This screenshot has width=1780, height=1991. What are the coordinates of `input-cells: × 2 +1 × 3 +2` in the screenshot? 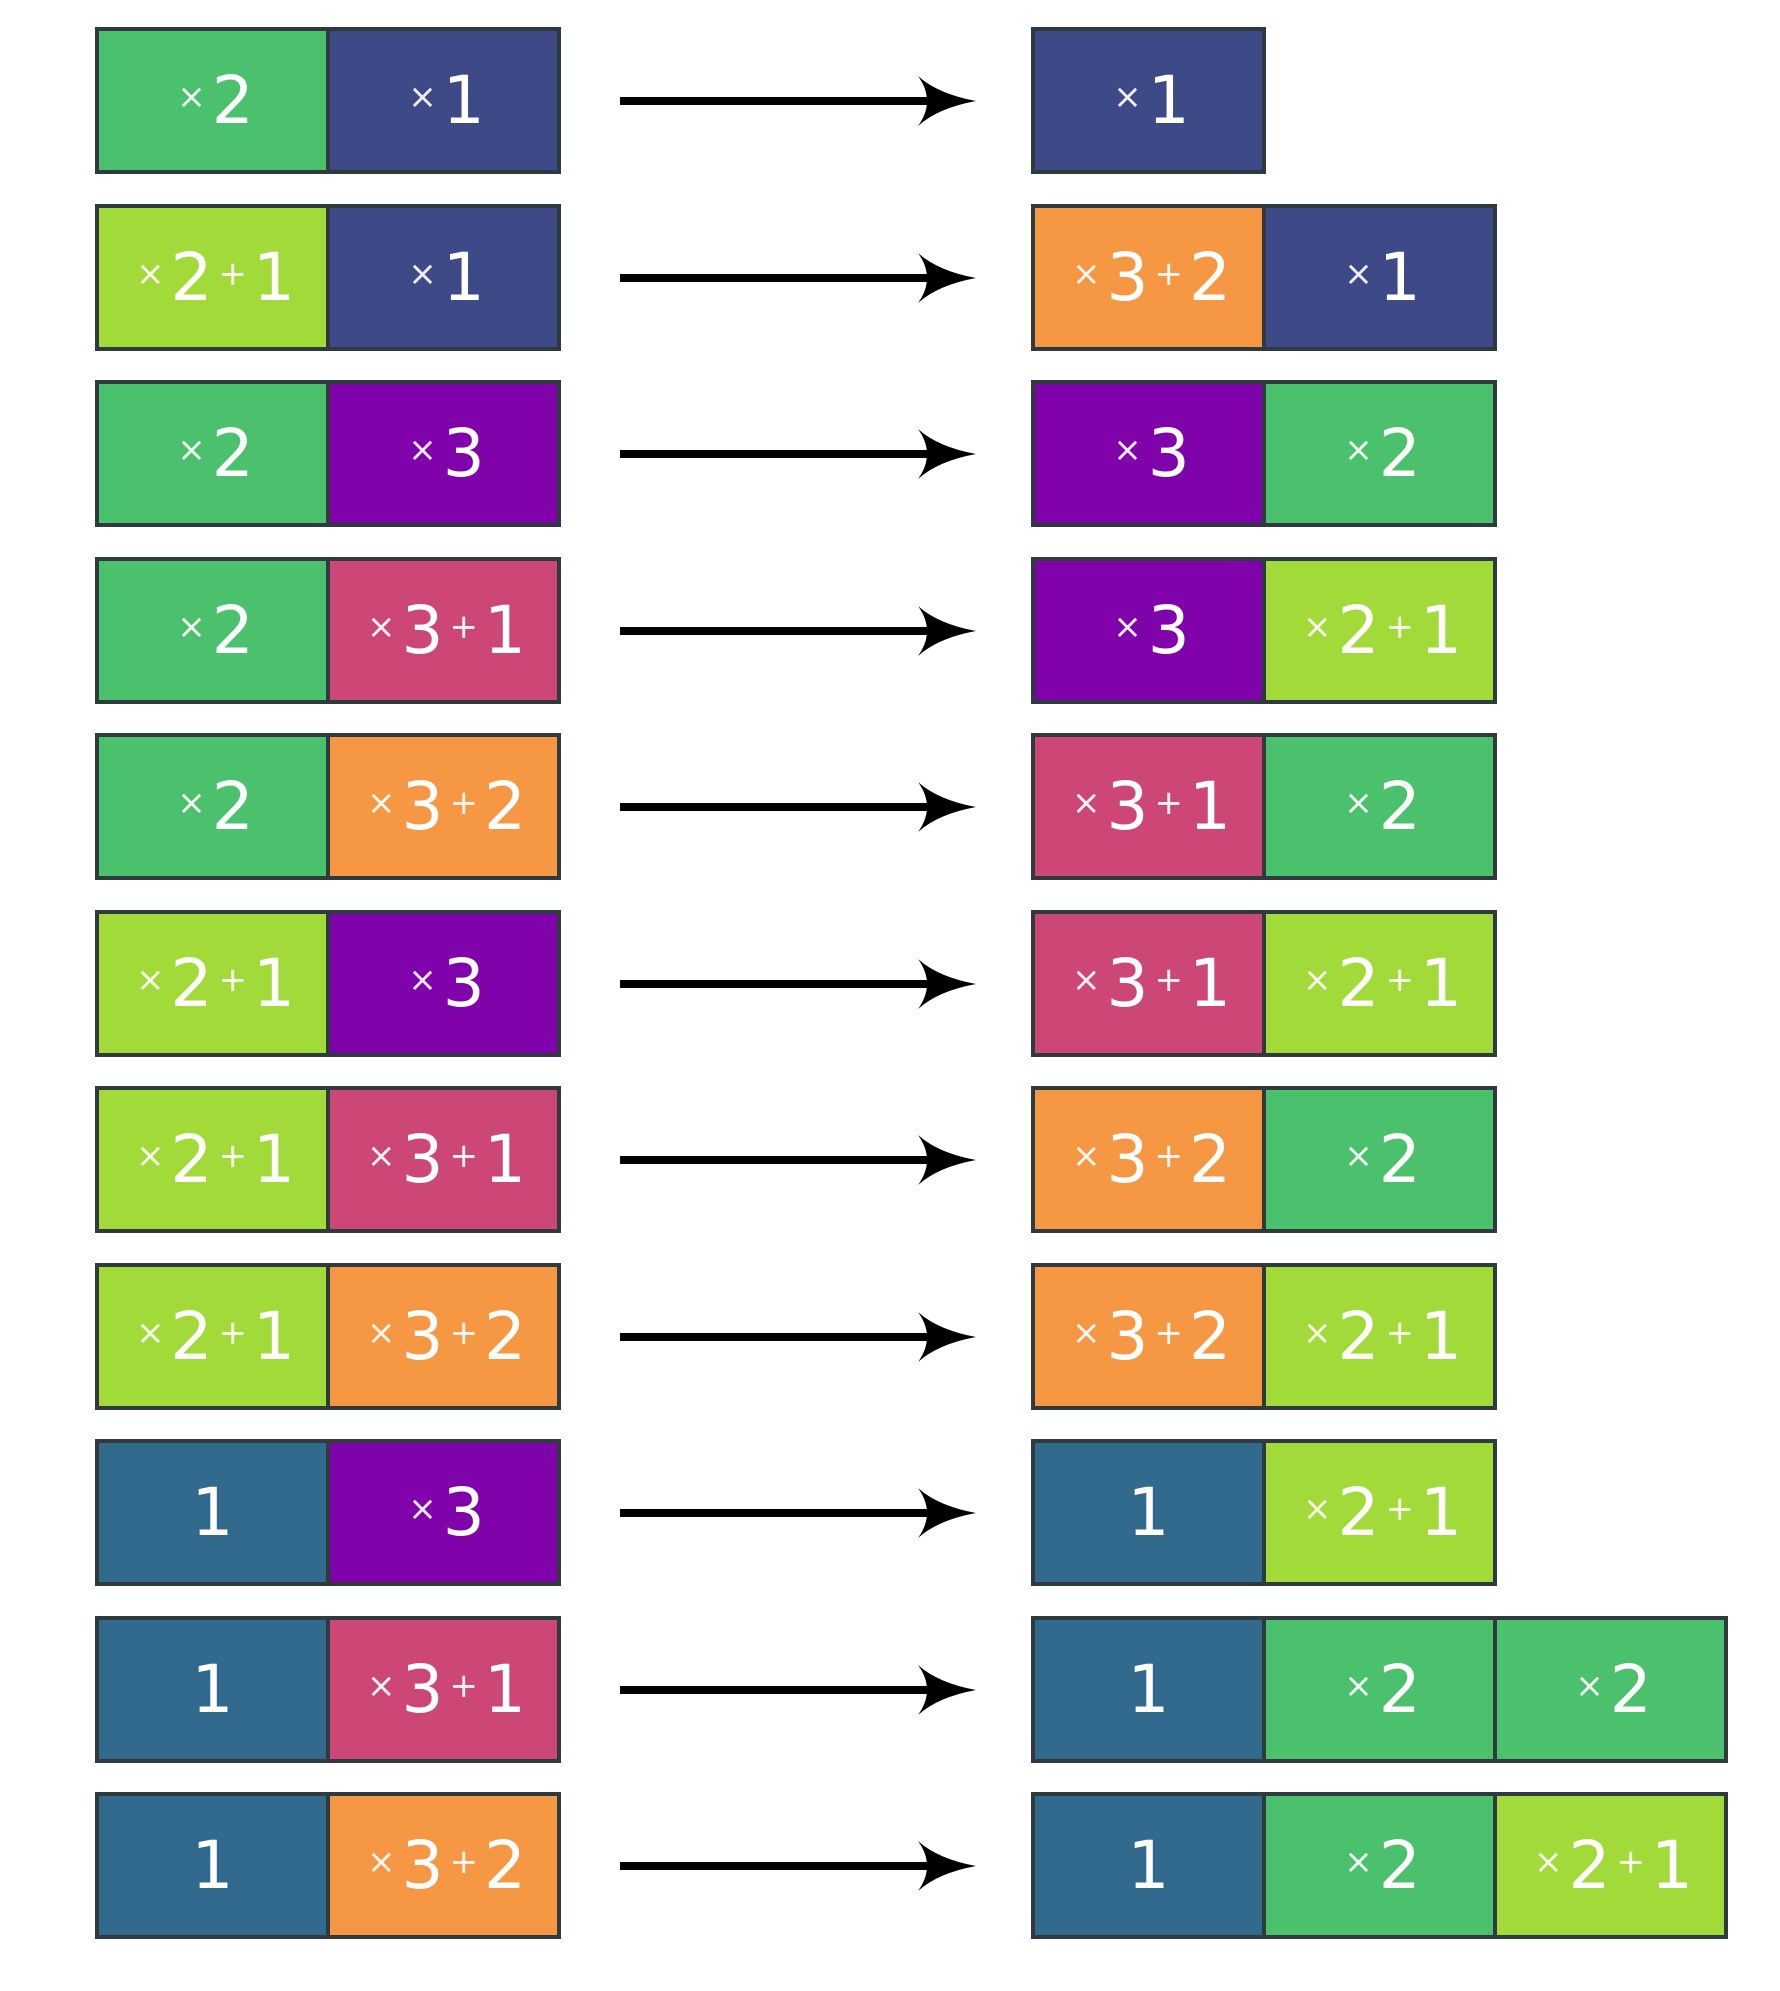 It's located at (328, 1336).